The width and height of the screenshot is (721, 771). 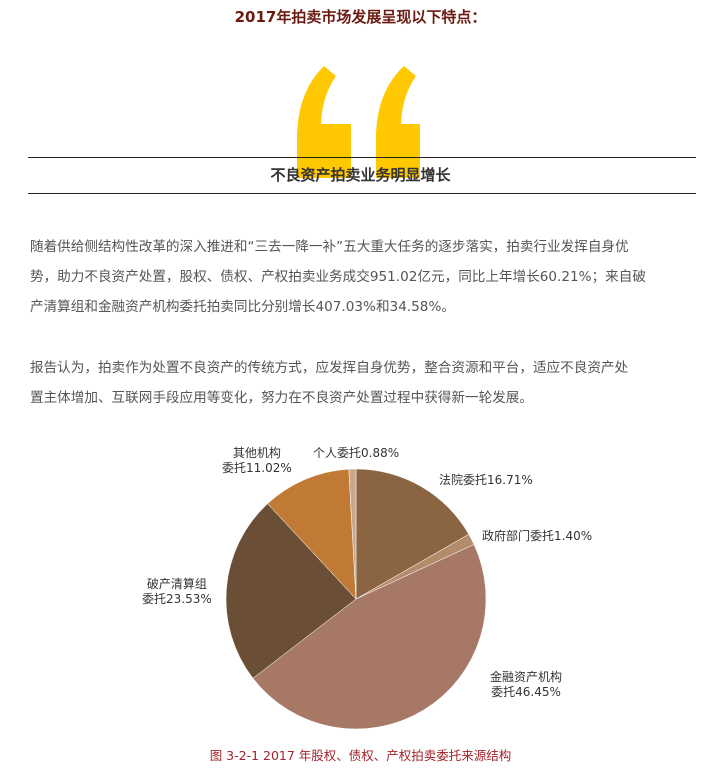 I want to click on label-text: 委托11.02%, so click(x=257, y=468).